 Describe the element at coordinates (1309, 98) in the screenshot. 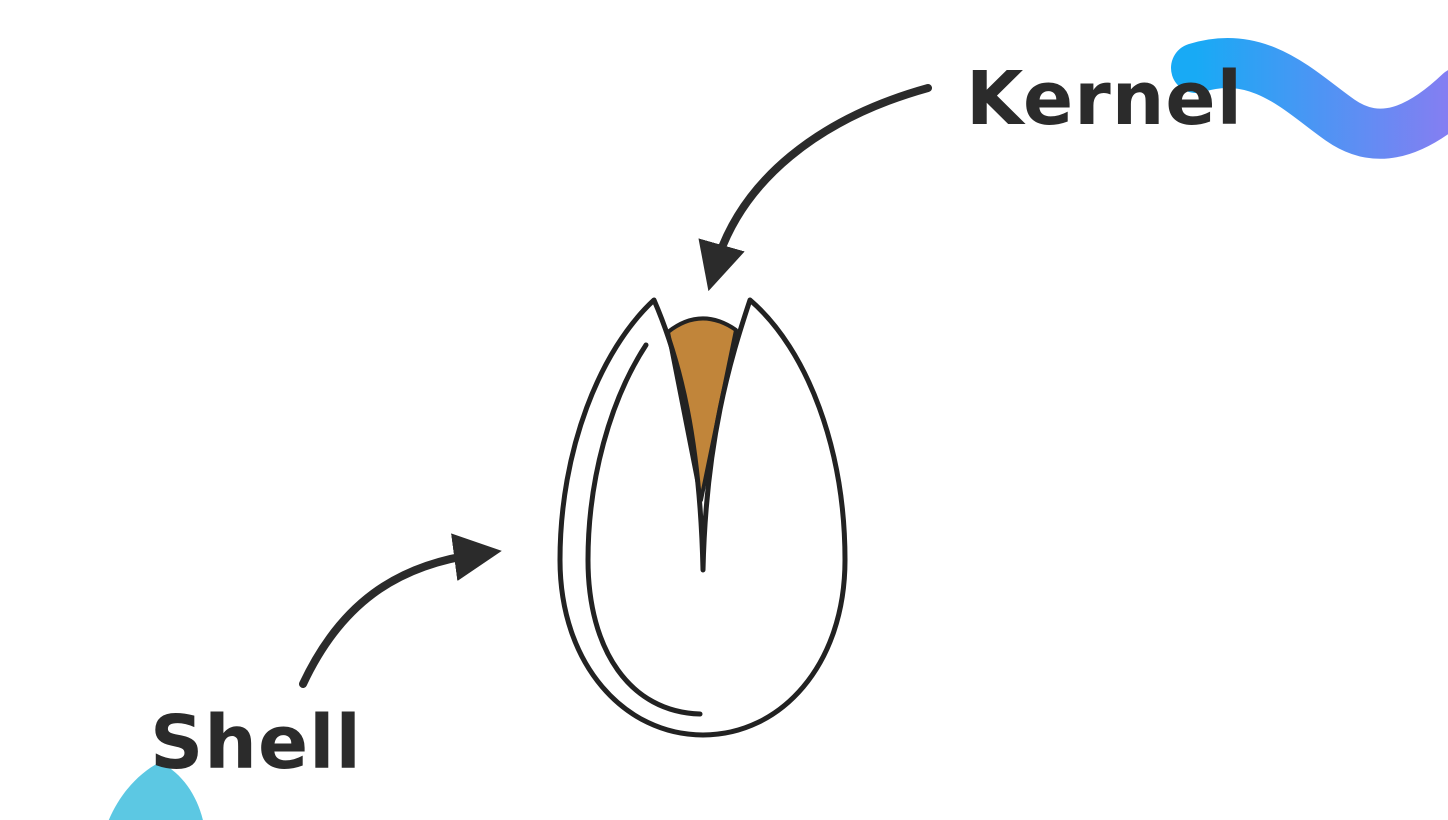

I see `decorative-wave` at that location.